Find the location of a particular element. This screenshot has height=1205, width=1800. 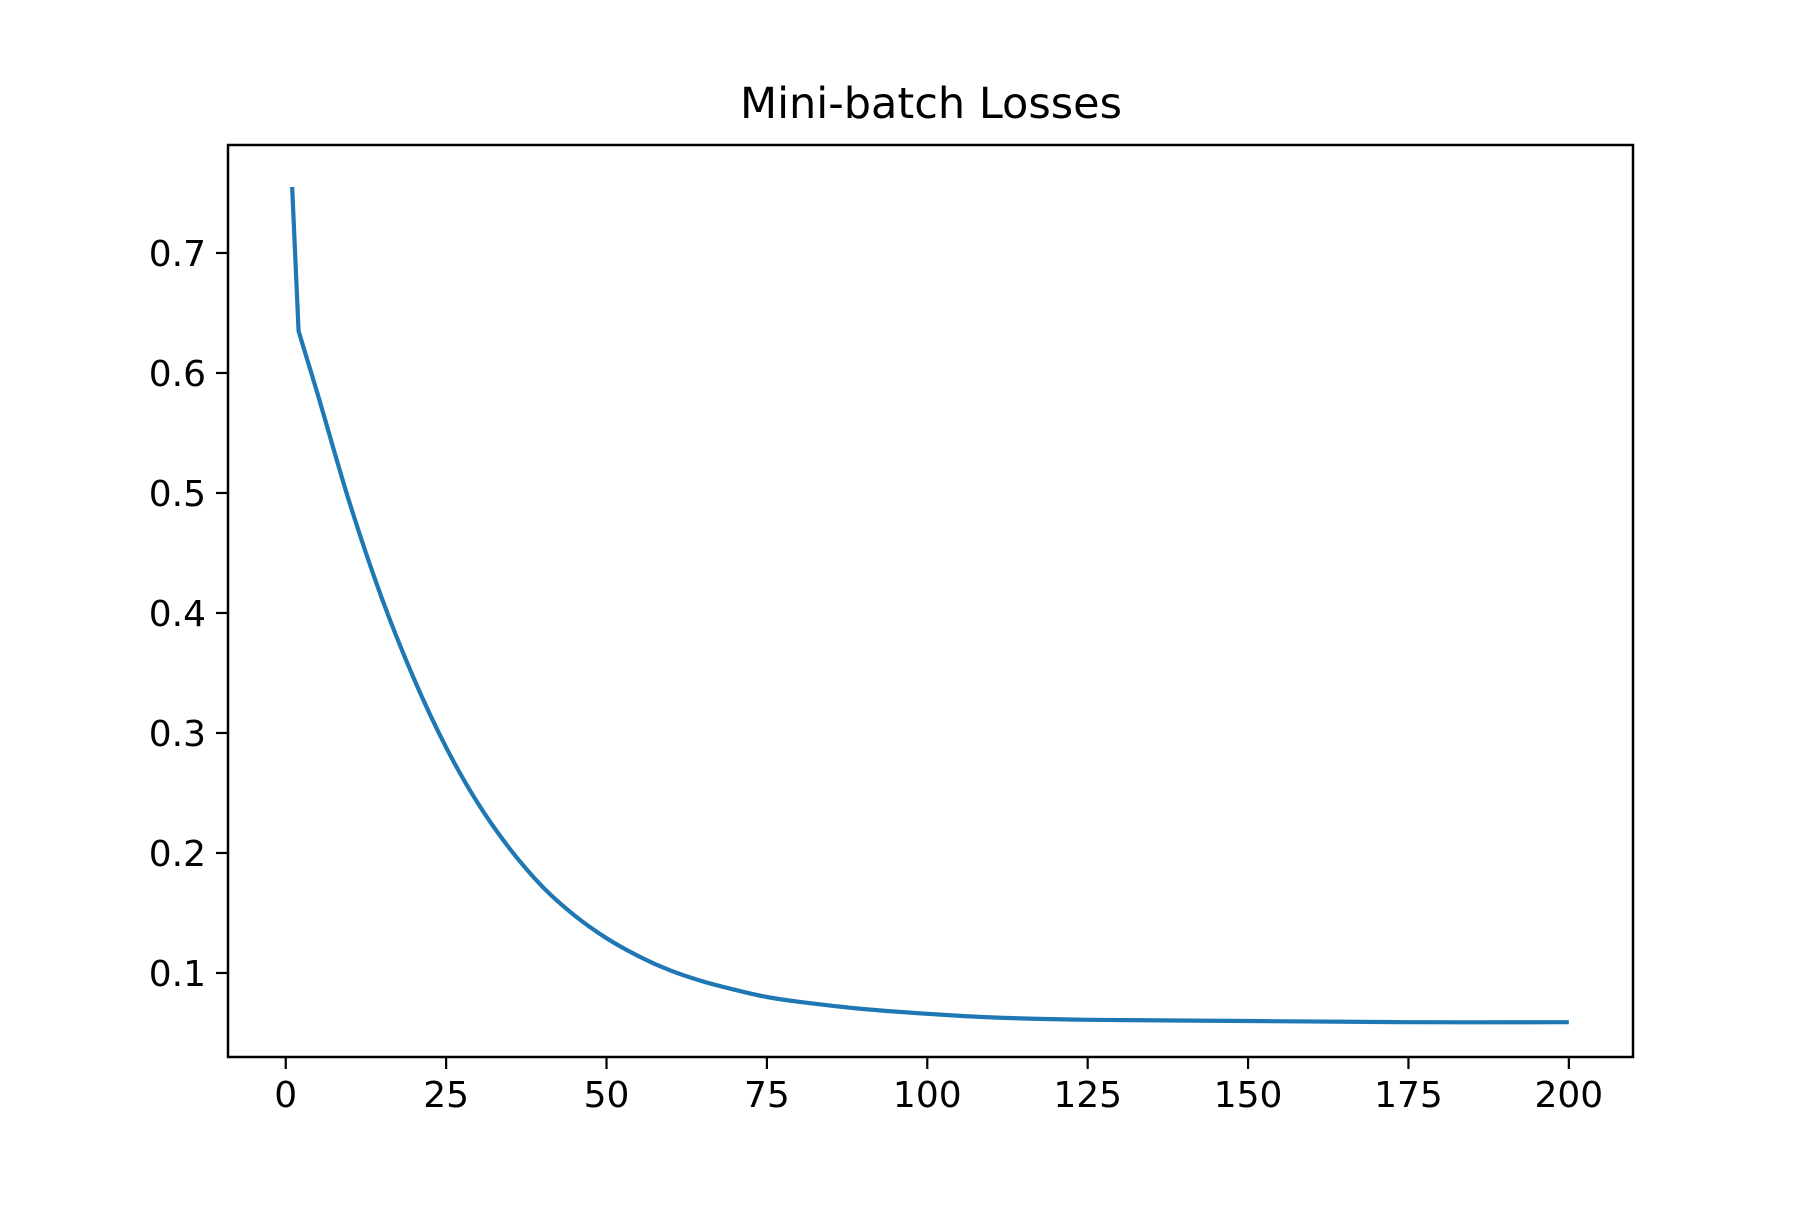

y-tick-label: 0.5 is located at coordinates (177, 494).